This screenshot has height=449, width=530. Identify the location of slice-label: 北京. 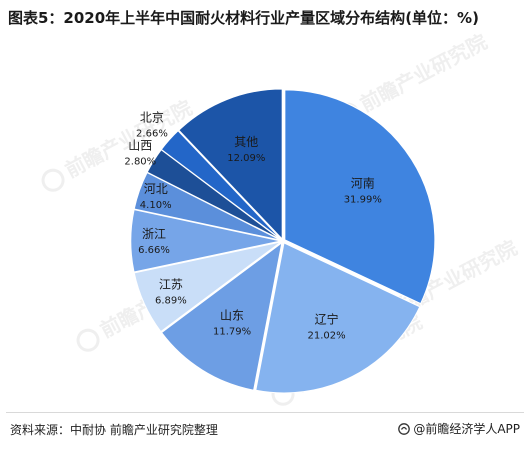
(152, 117).